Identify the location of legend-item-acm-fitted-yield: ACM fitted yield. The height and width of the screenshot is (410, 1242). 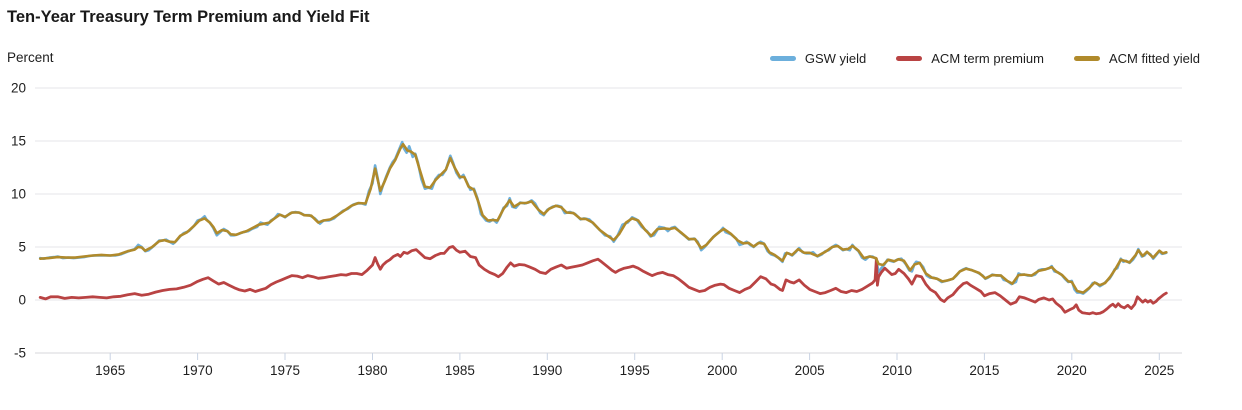
(1136, 58).